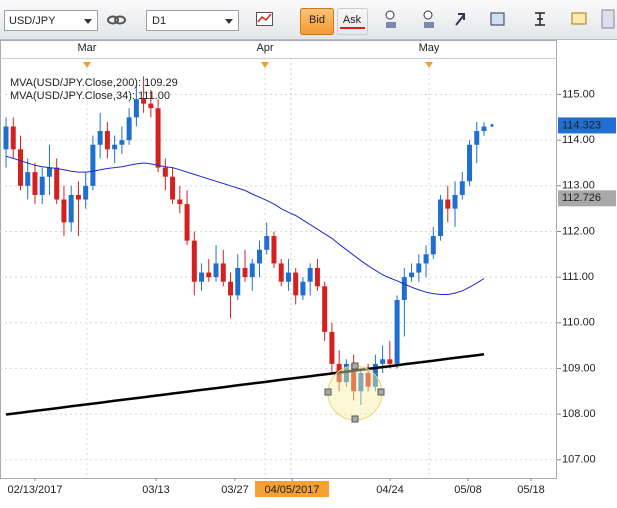  Describe the element at coordinates (32, 21) in the screenshot. I see `symbol-text: USD/JPY` at that location.